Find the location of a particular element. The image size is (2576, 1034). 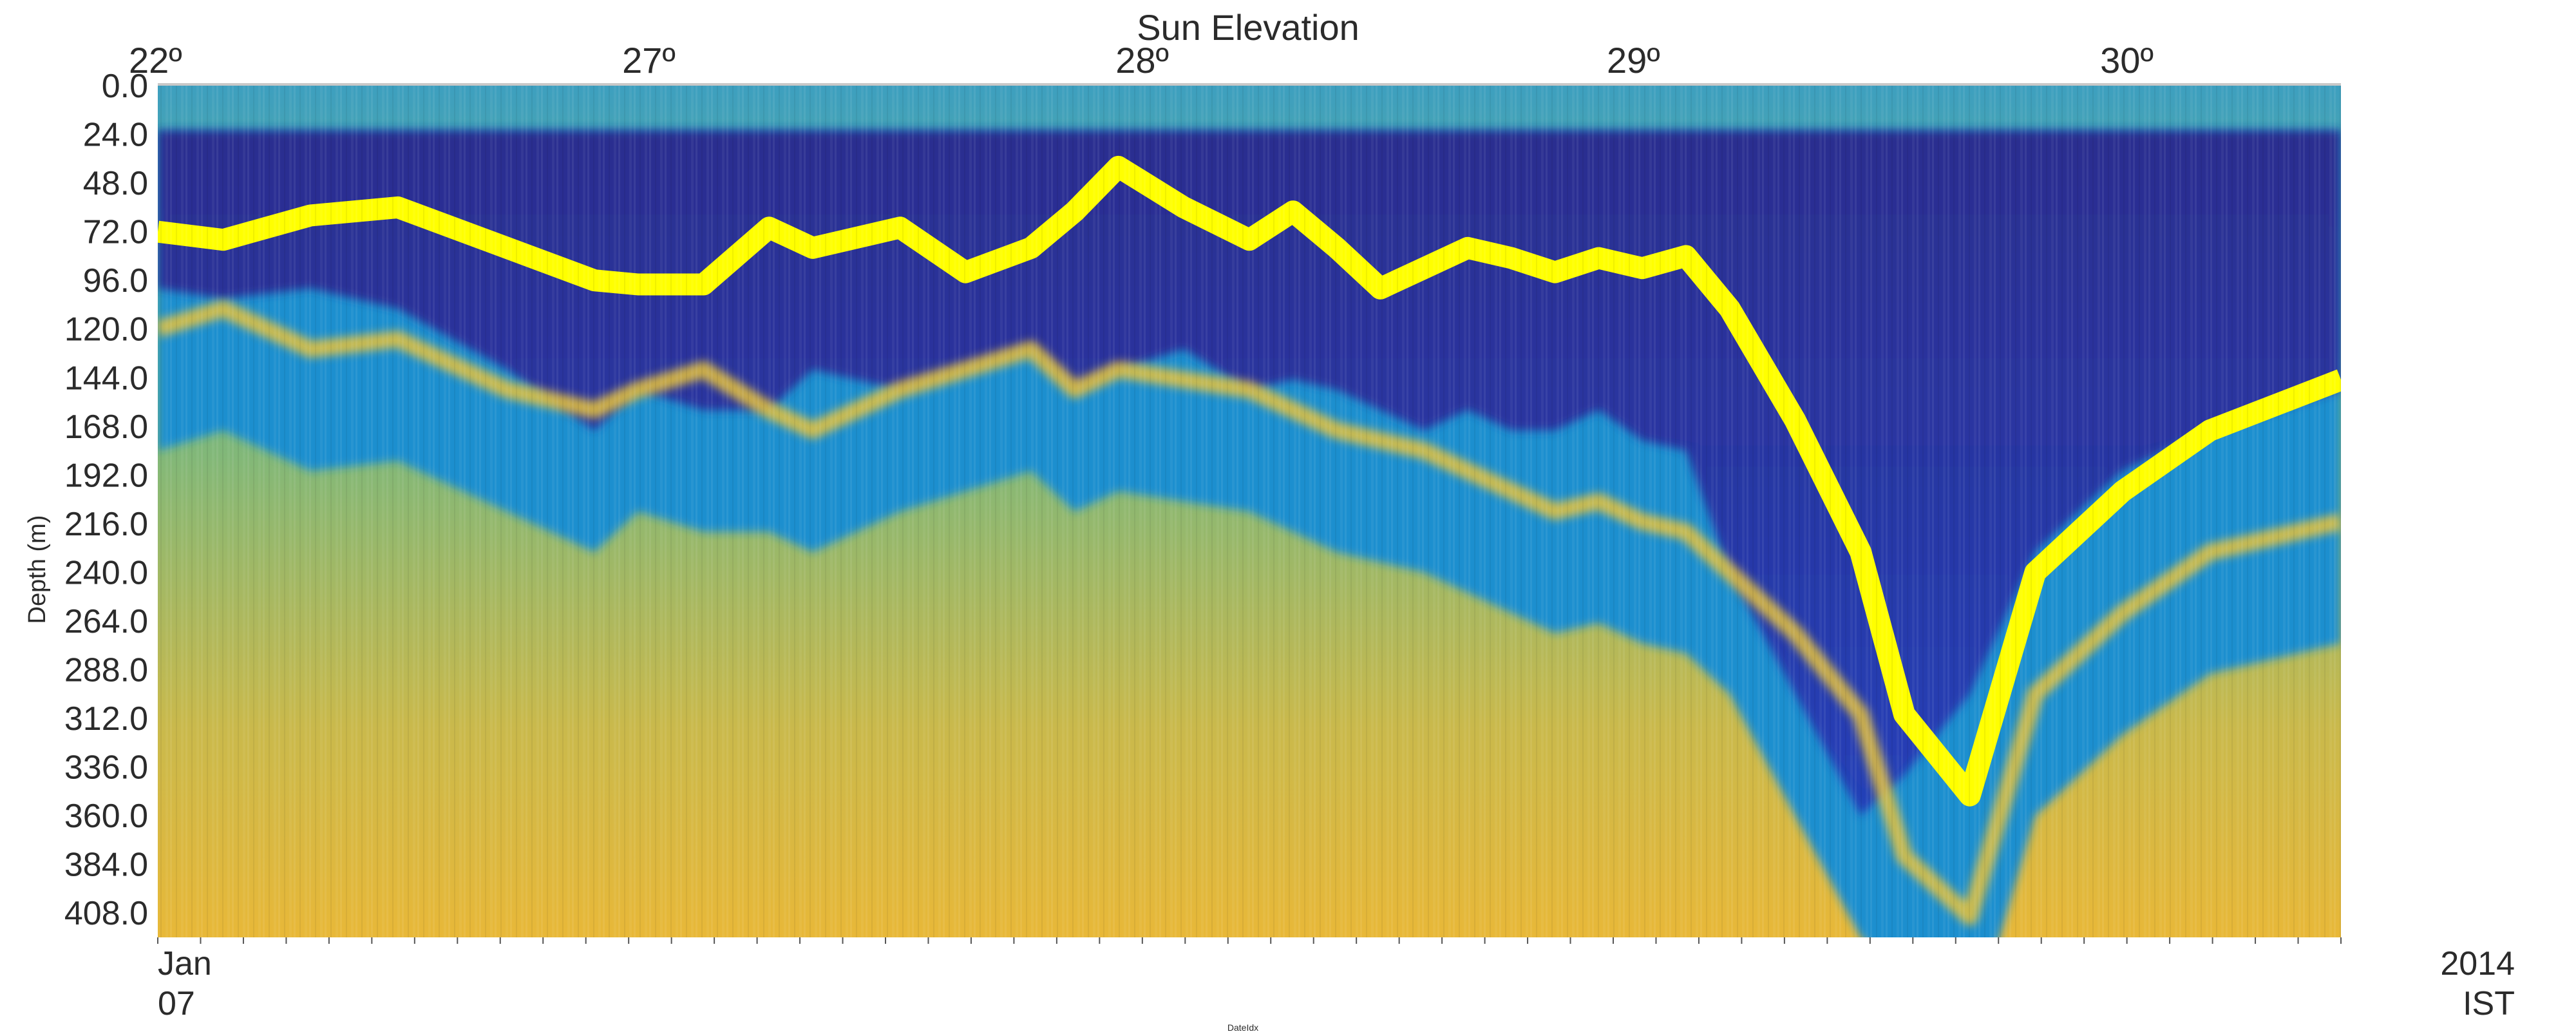

top-axis-tick-label: 29º is located at coordinates (1634, 60).